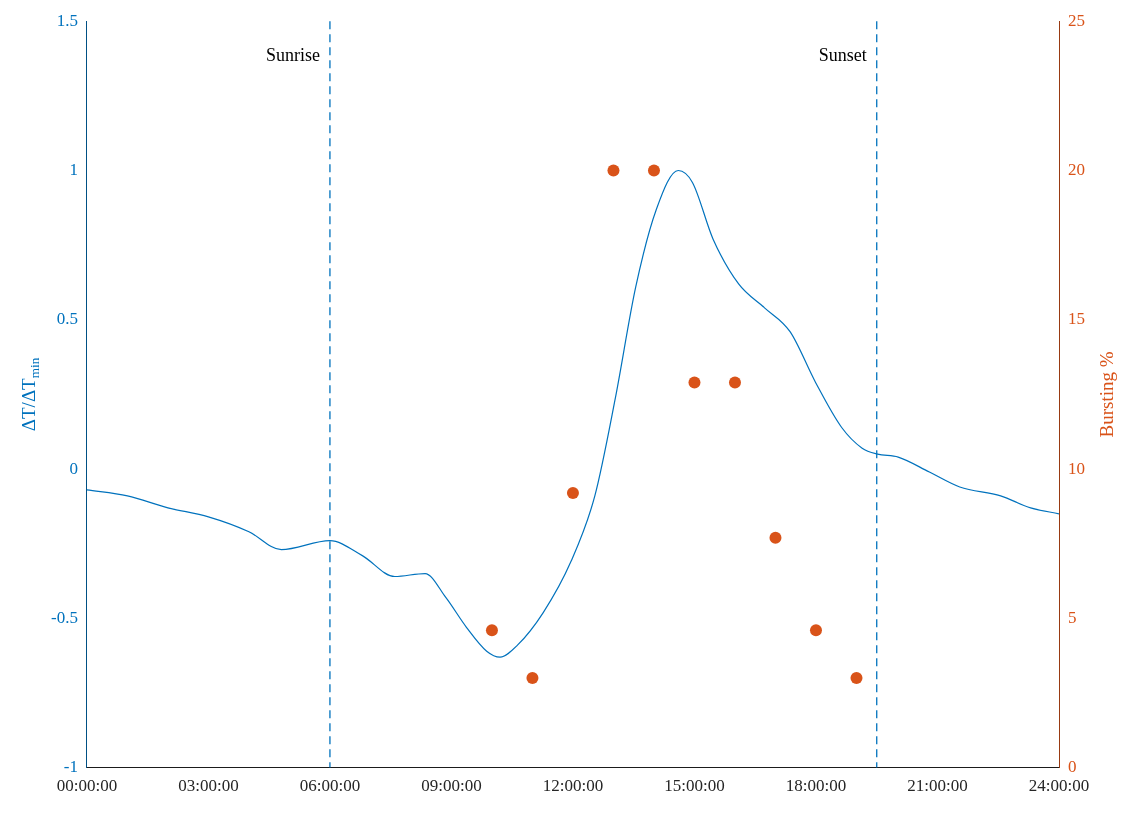 This screenshot has height=814, width=1136. Describe the element at coordinates (842, 54) in the screenshot. I see `ref-line-label: Sunset` at that location.